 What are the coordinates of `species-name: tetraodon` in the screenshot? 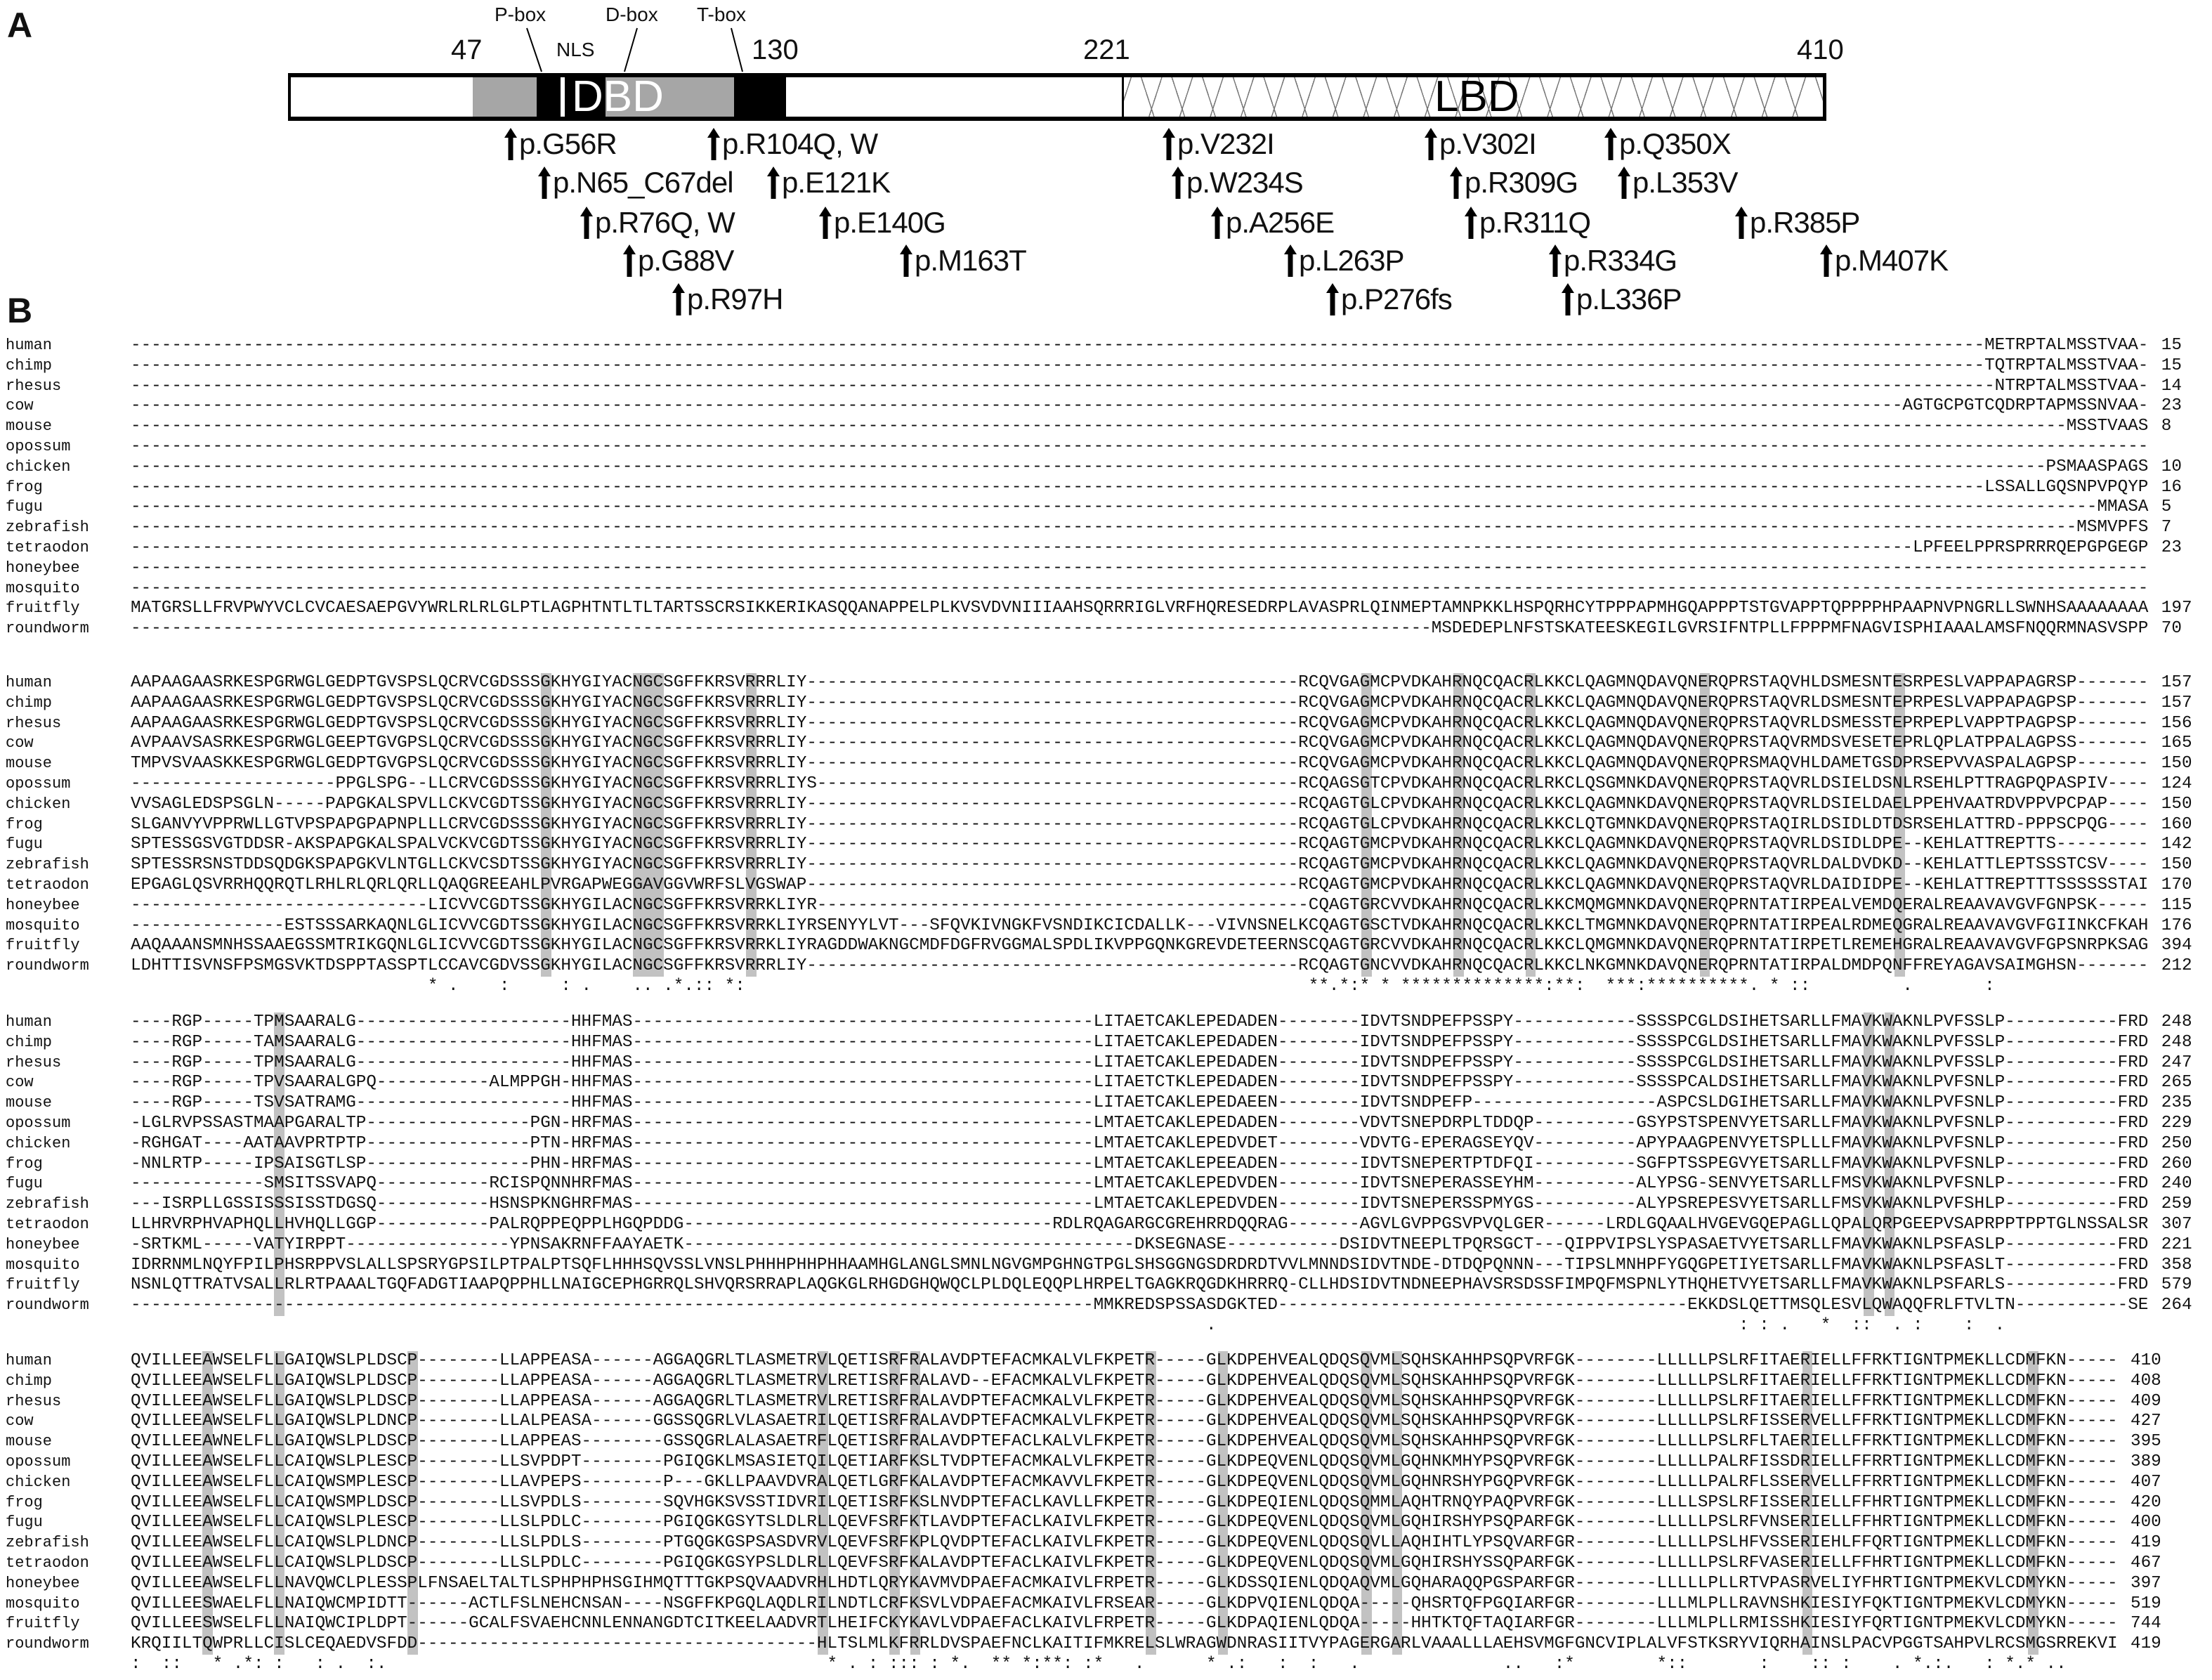 It's located at (47, 547).